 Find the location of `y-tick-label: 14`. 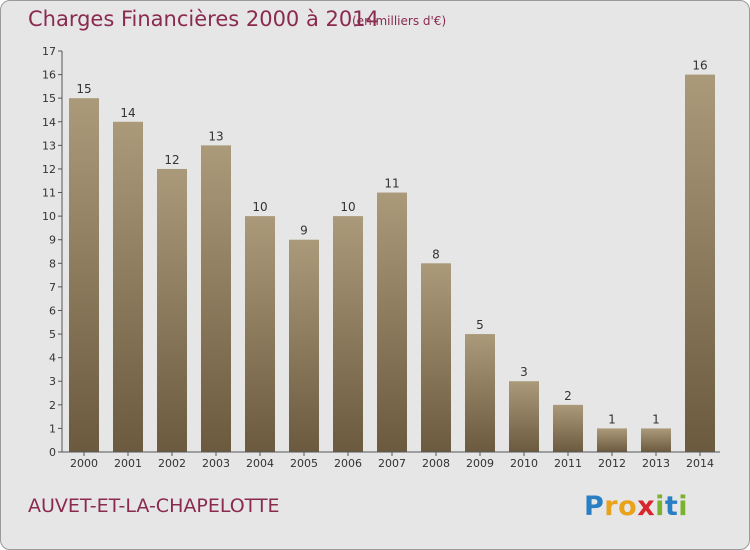

y-tick-label: 14 is located at coordinates (49, 122).